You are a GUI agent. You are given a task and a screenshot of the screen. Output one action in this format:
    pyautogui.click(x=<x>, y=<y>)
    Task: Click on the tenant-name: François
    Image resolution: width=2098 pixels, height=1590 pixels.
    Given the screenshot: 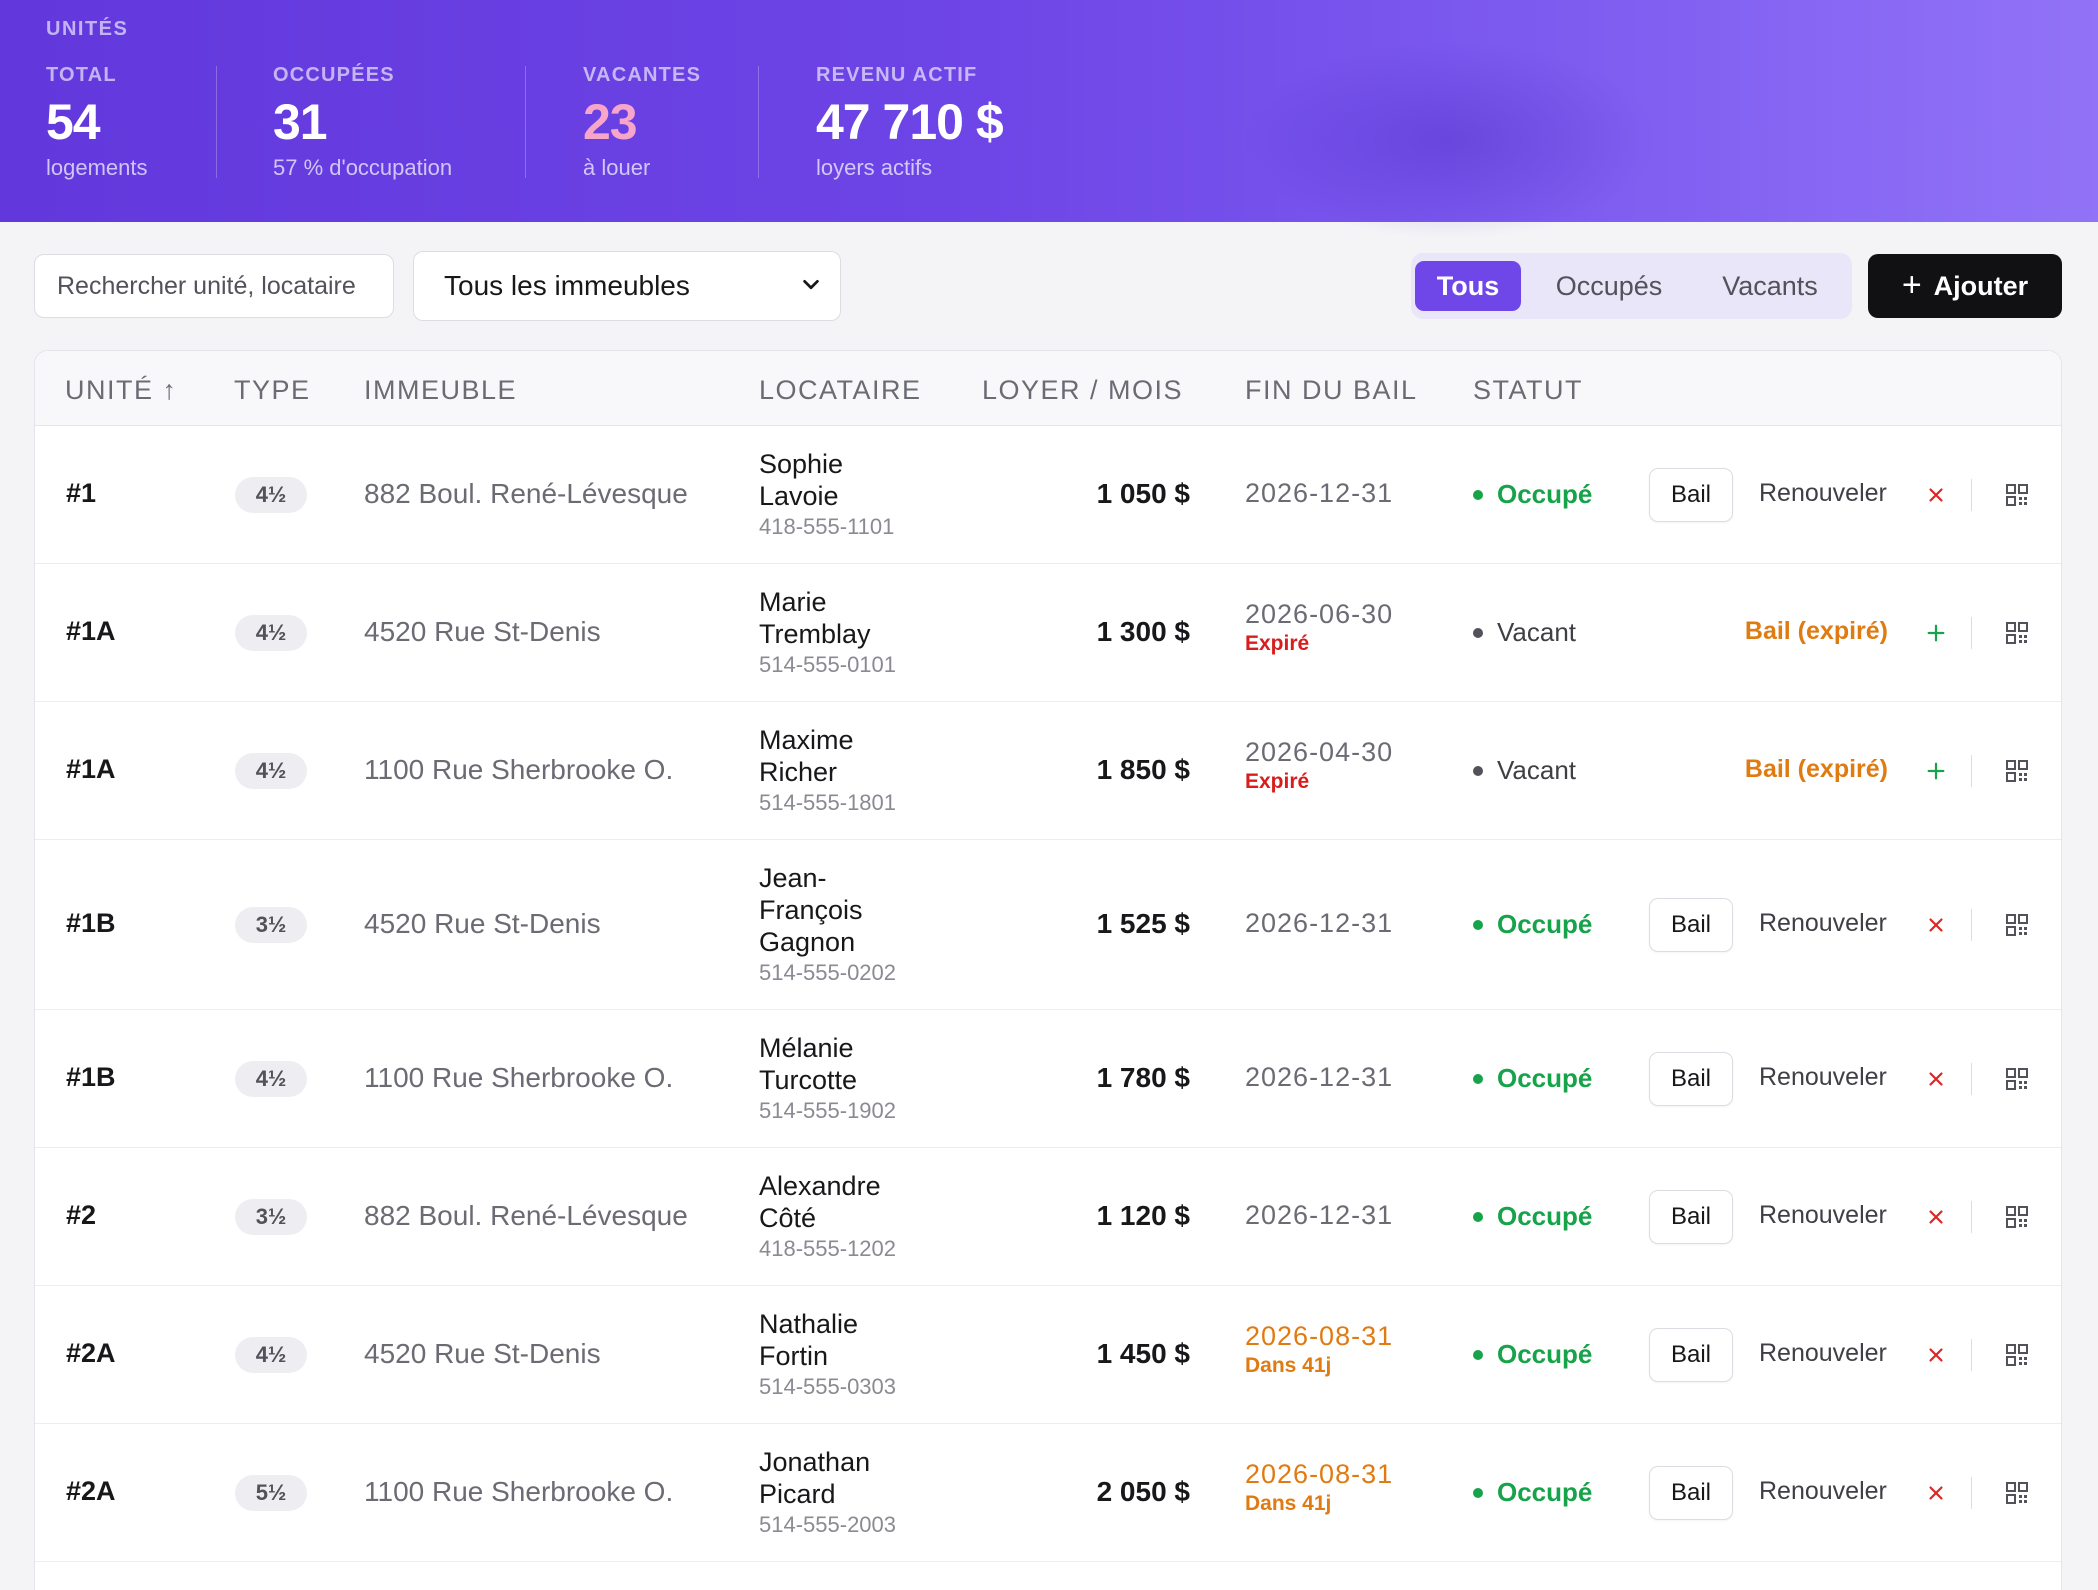 What is the action you would take?
    pyautogui.click(x=811, y=910)
    